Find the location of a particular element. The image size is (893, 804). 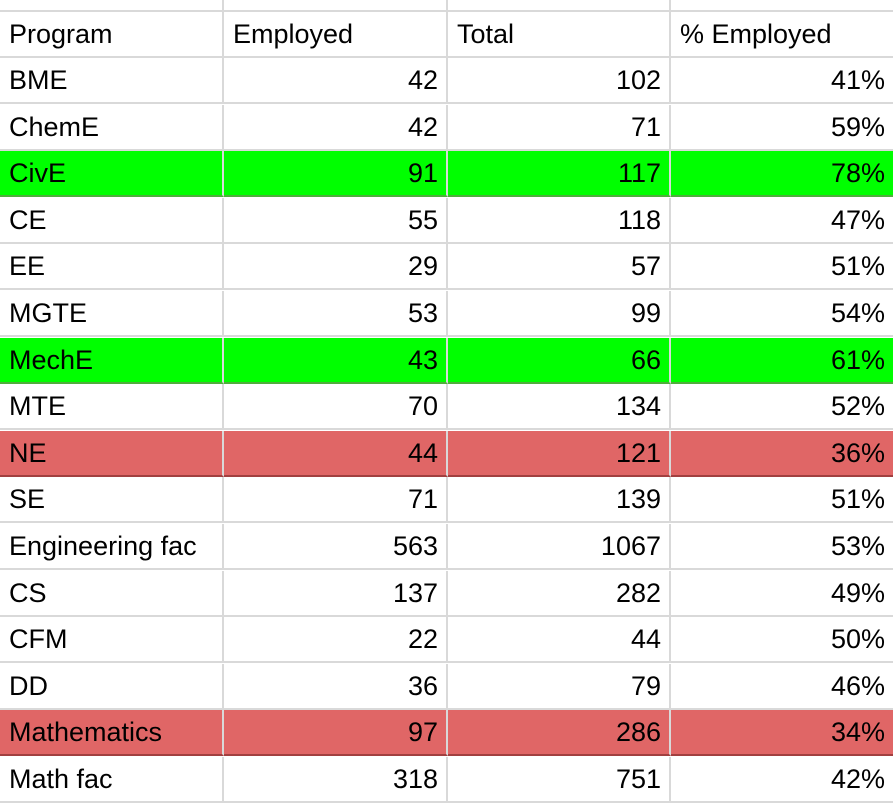

cell-employed: 44 is located at coordinates (336, 453).